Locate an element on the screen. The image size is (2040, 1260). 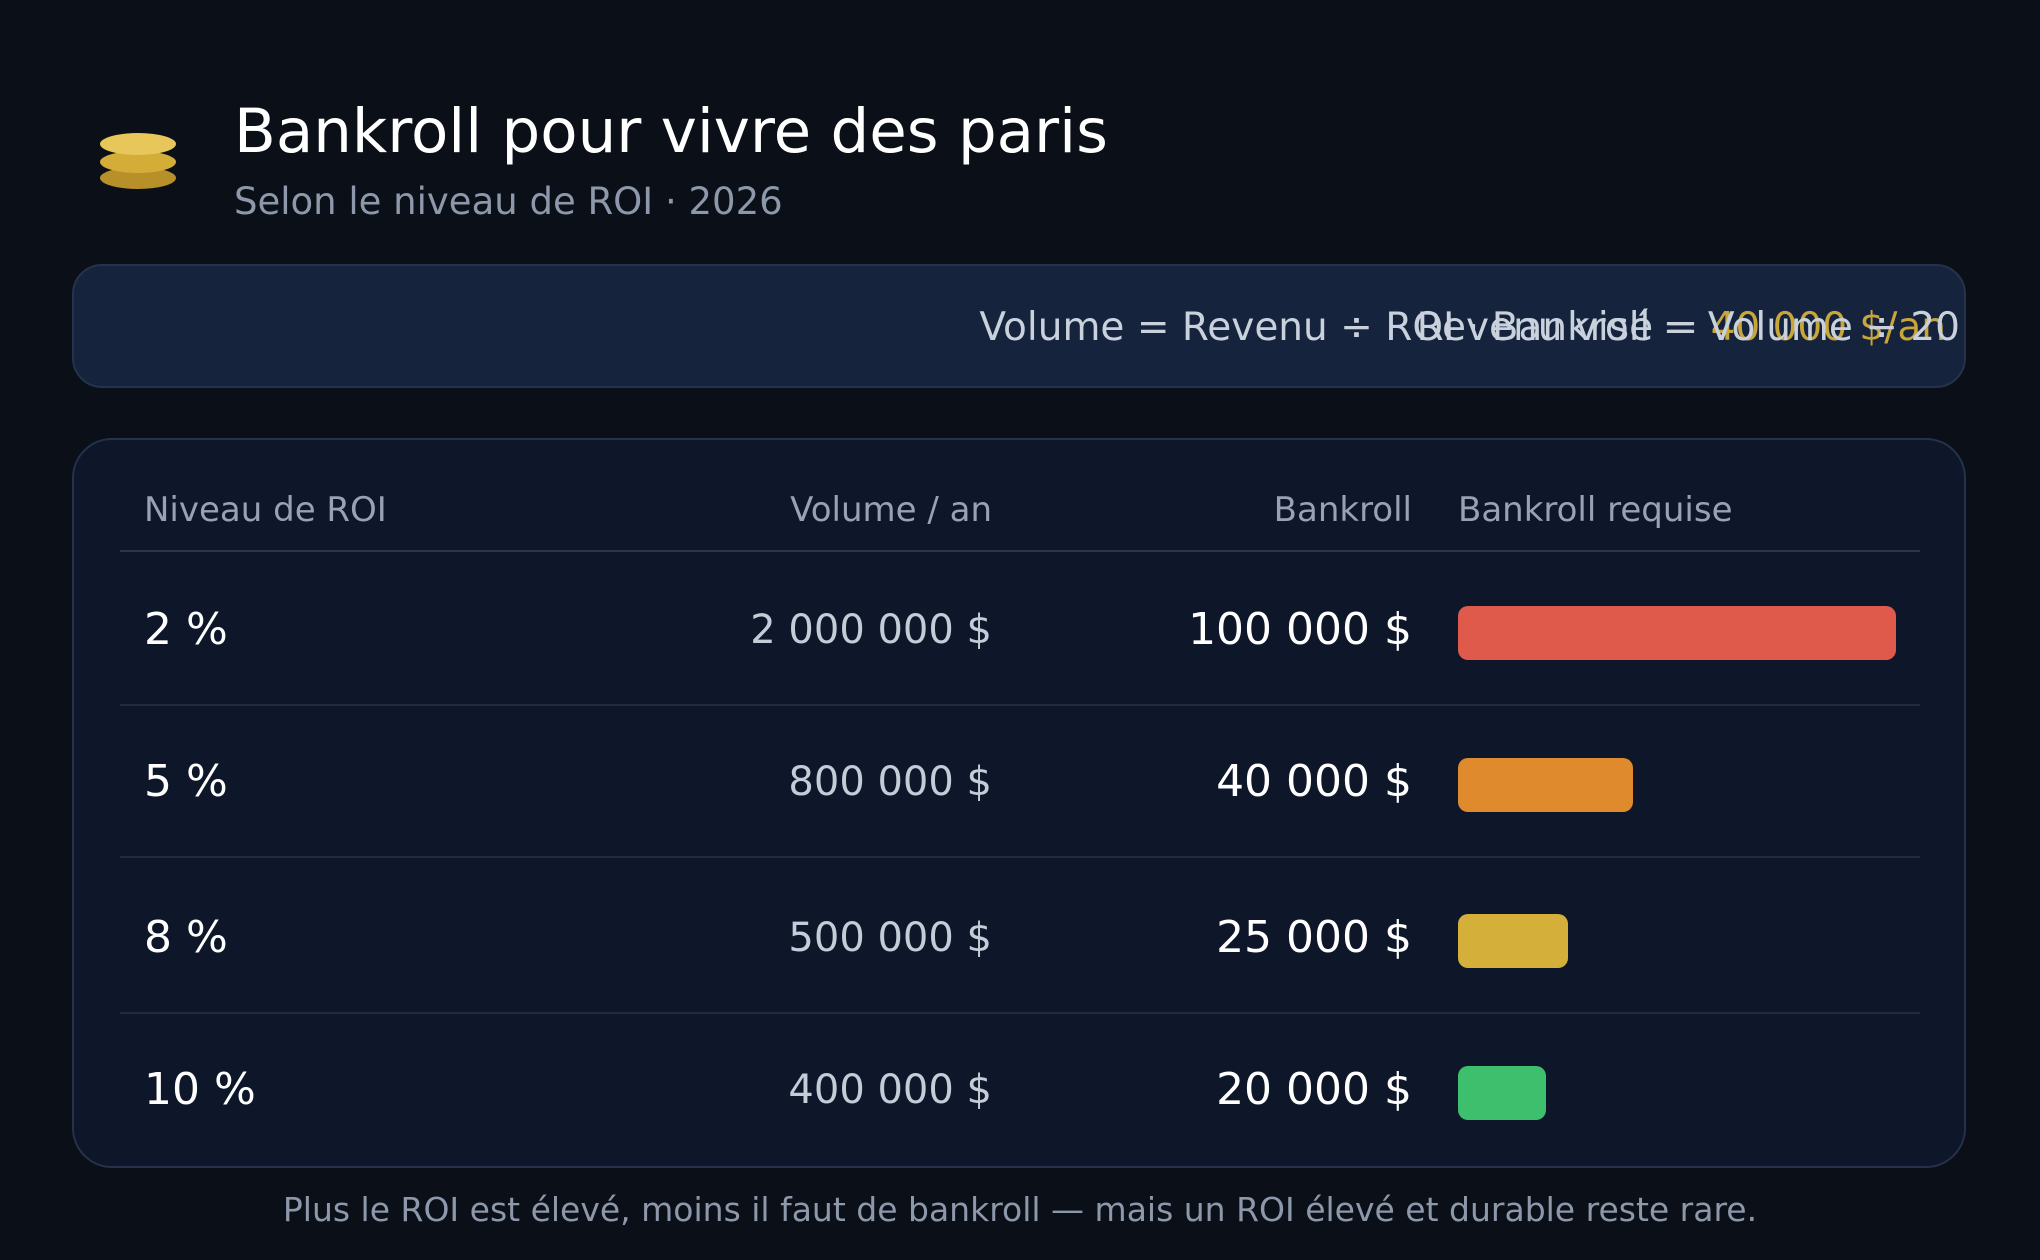
volume-cell: 2 000 000 $ is located at coordinates (871, 630).